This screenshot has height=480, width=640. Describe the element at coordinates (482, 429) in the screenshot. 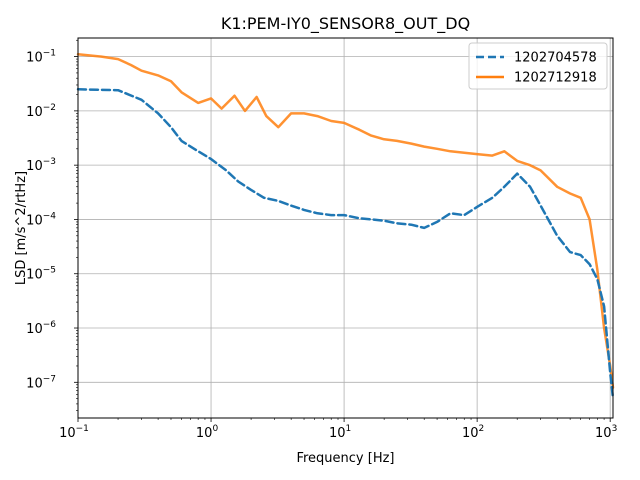

I see `x-tick-exponent: 2` at that location.